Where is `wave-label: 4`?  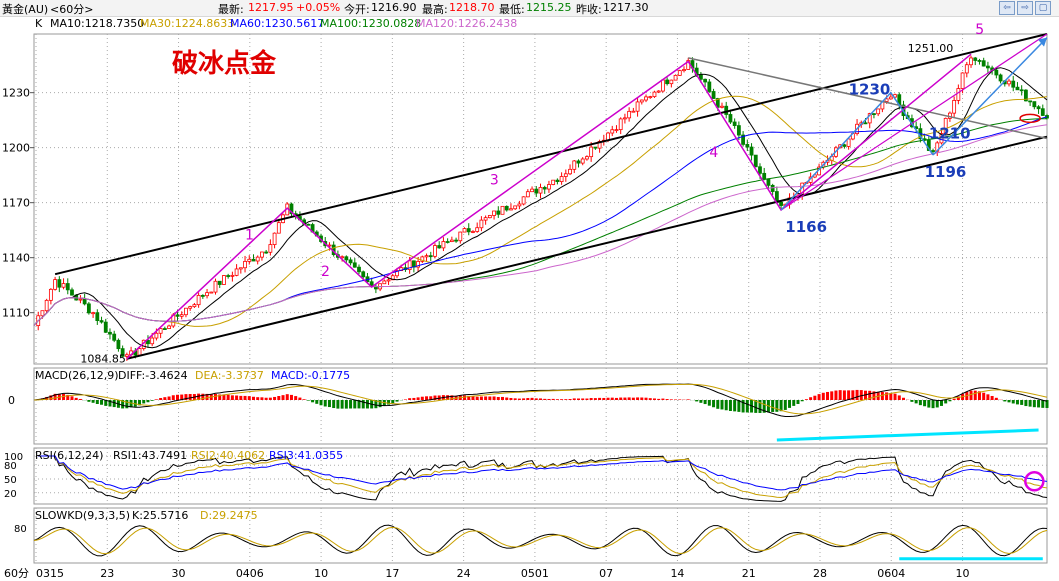 wave-label: 4 is located at coordinates (713, 153).